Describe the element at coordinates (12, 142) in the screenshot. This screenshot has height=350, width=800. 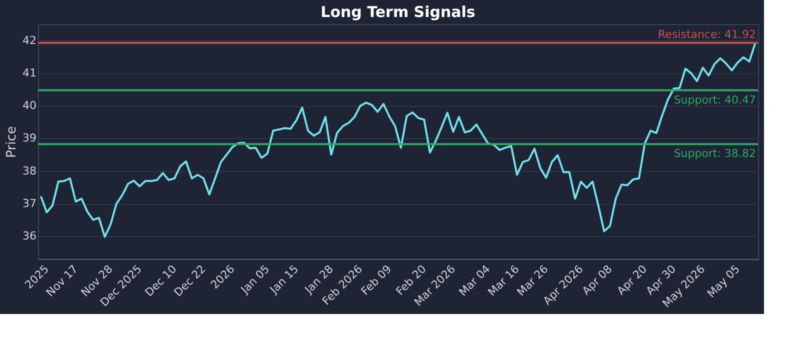
I see `y-axis-title: Price` at that location.